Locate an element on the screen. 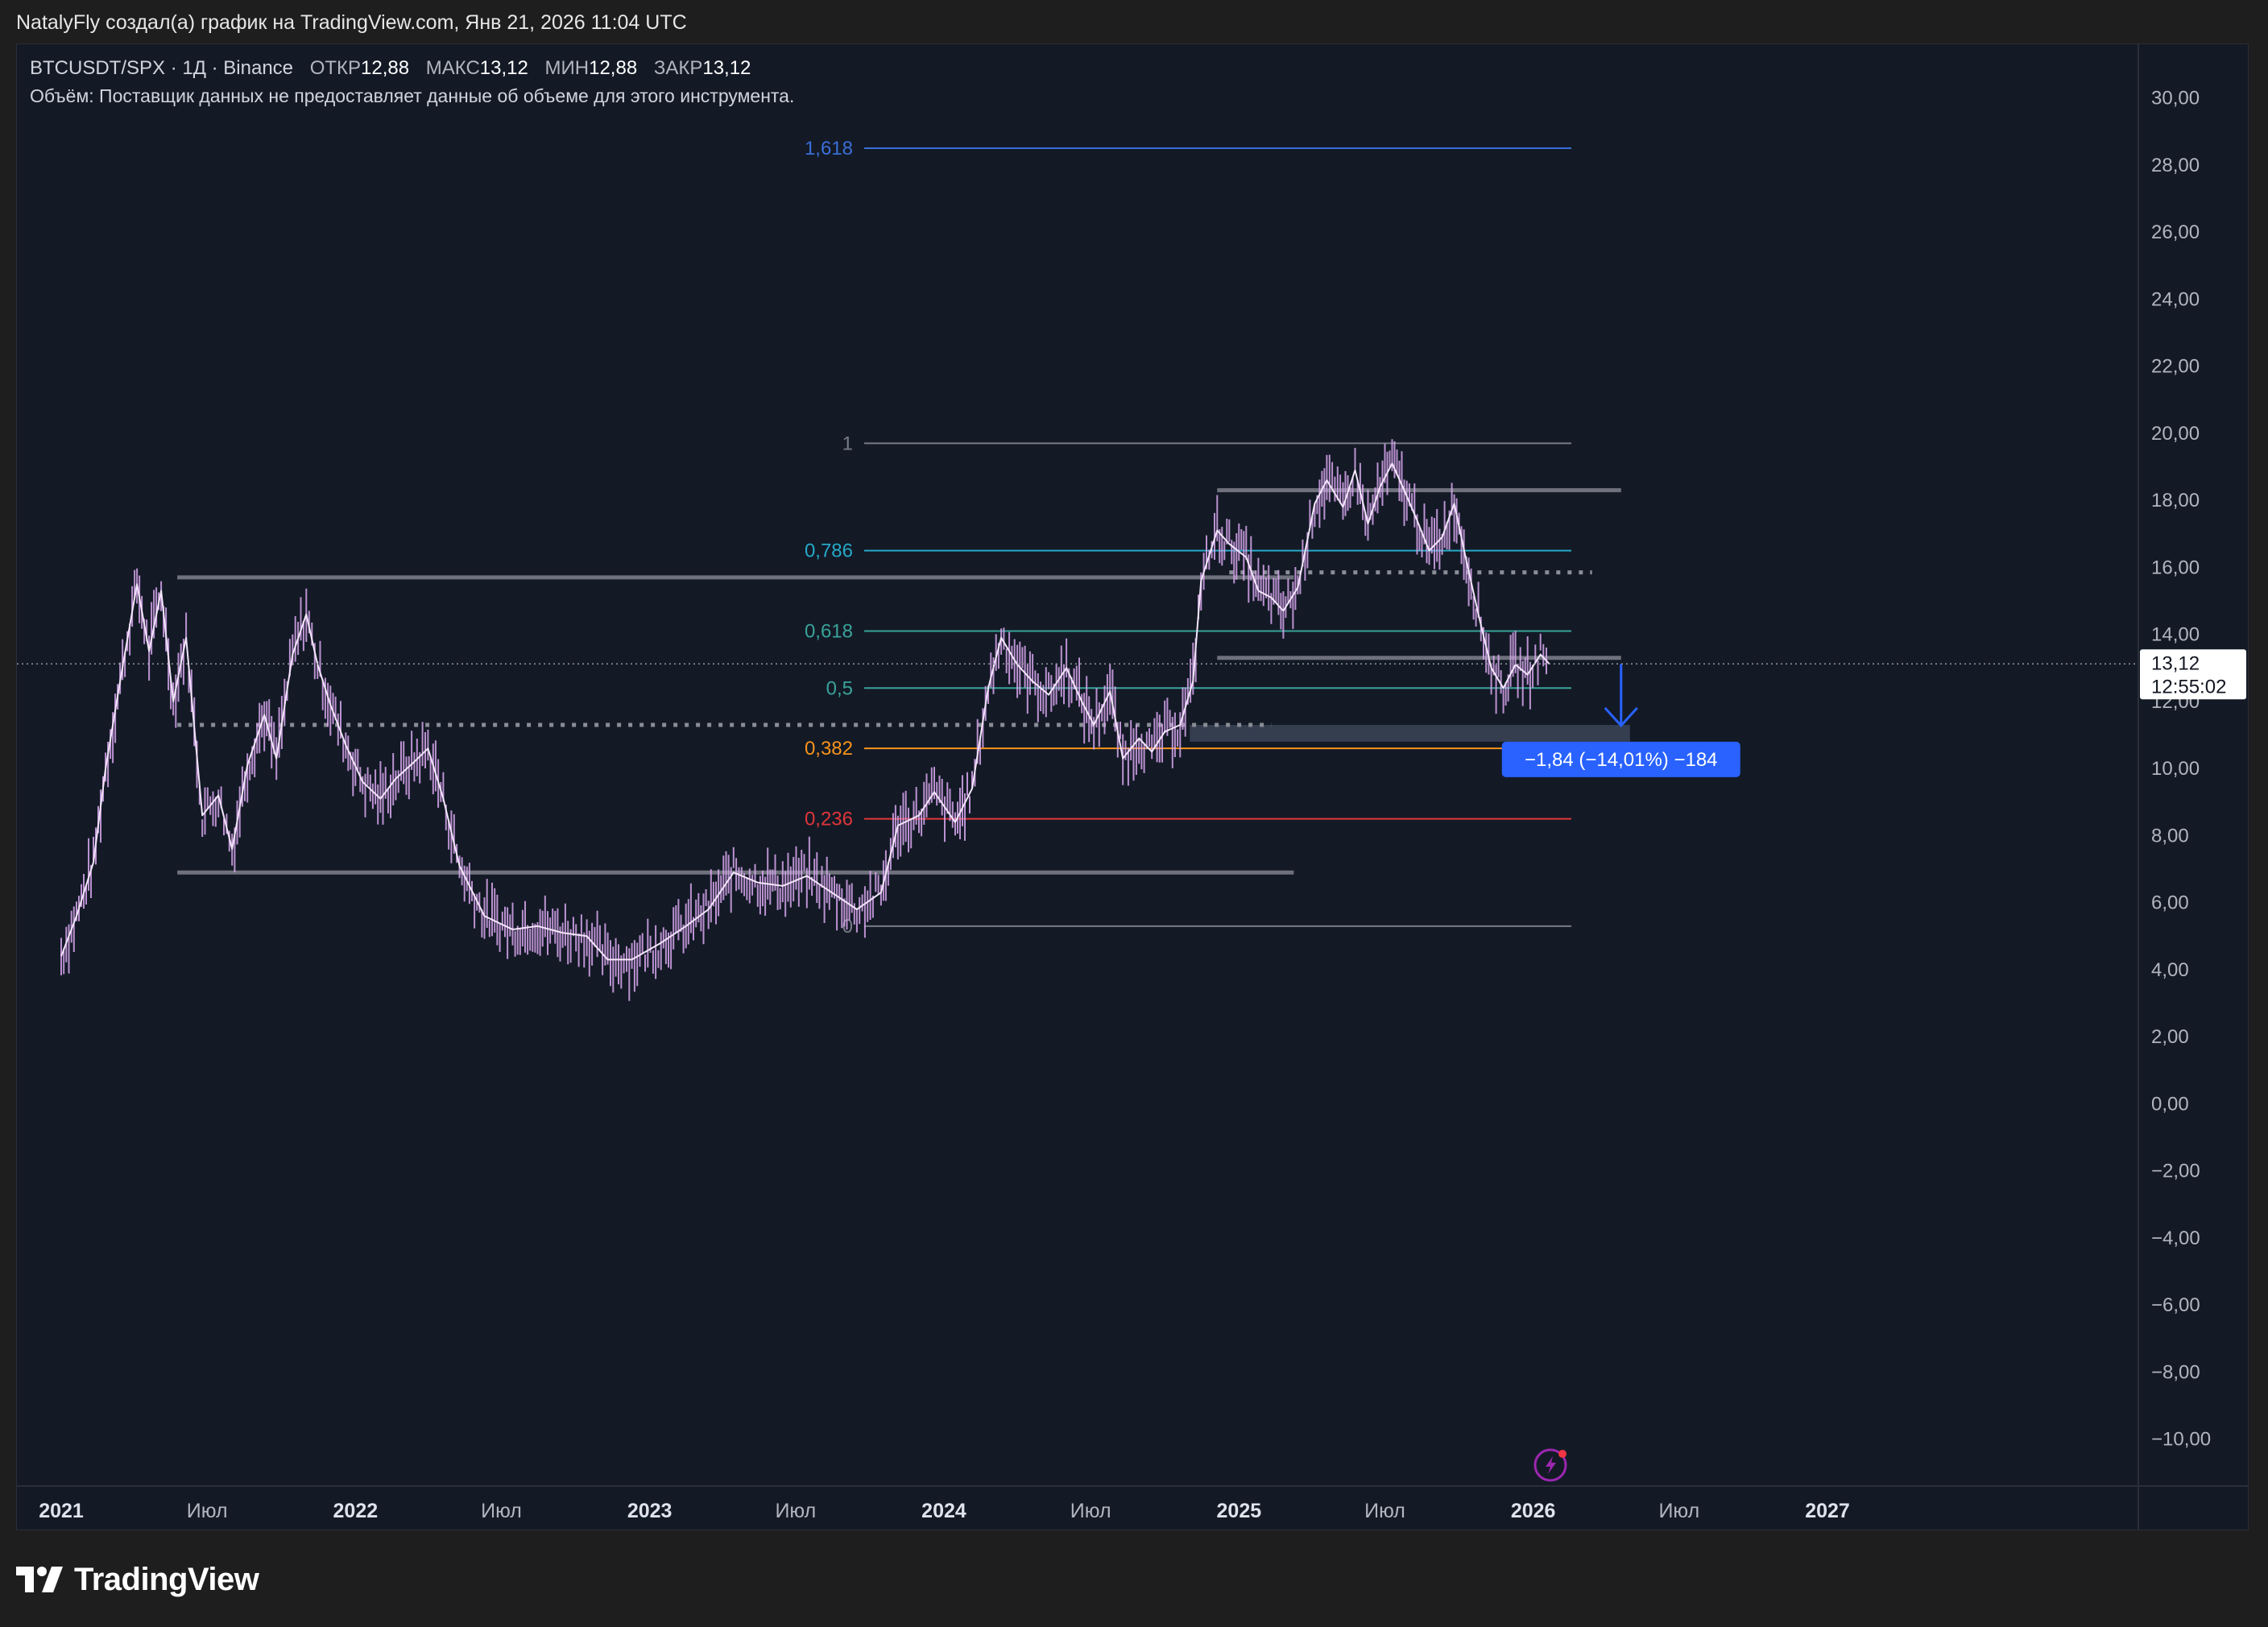 The width and height of the screenshot is (2268, 1627). price-tick-label: 2,00 is located at coordinates (2170, 1037).